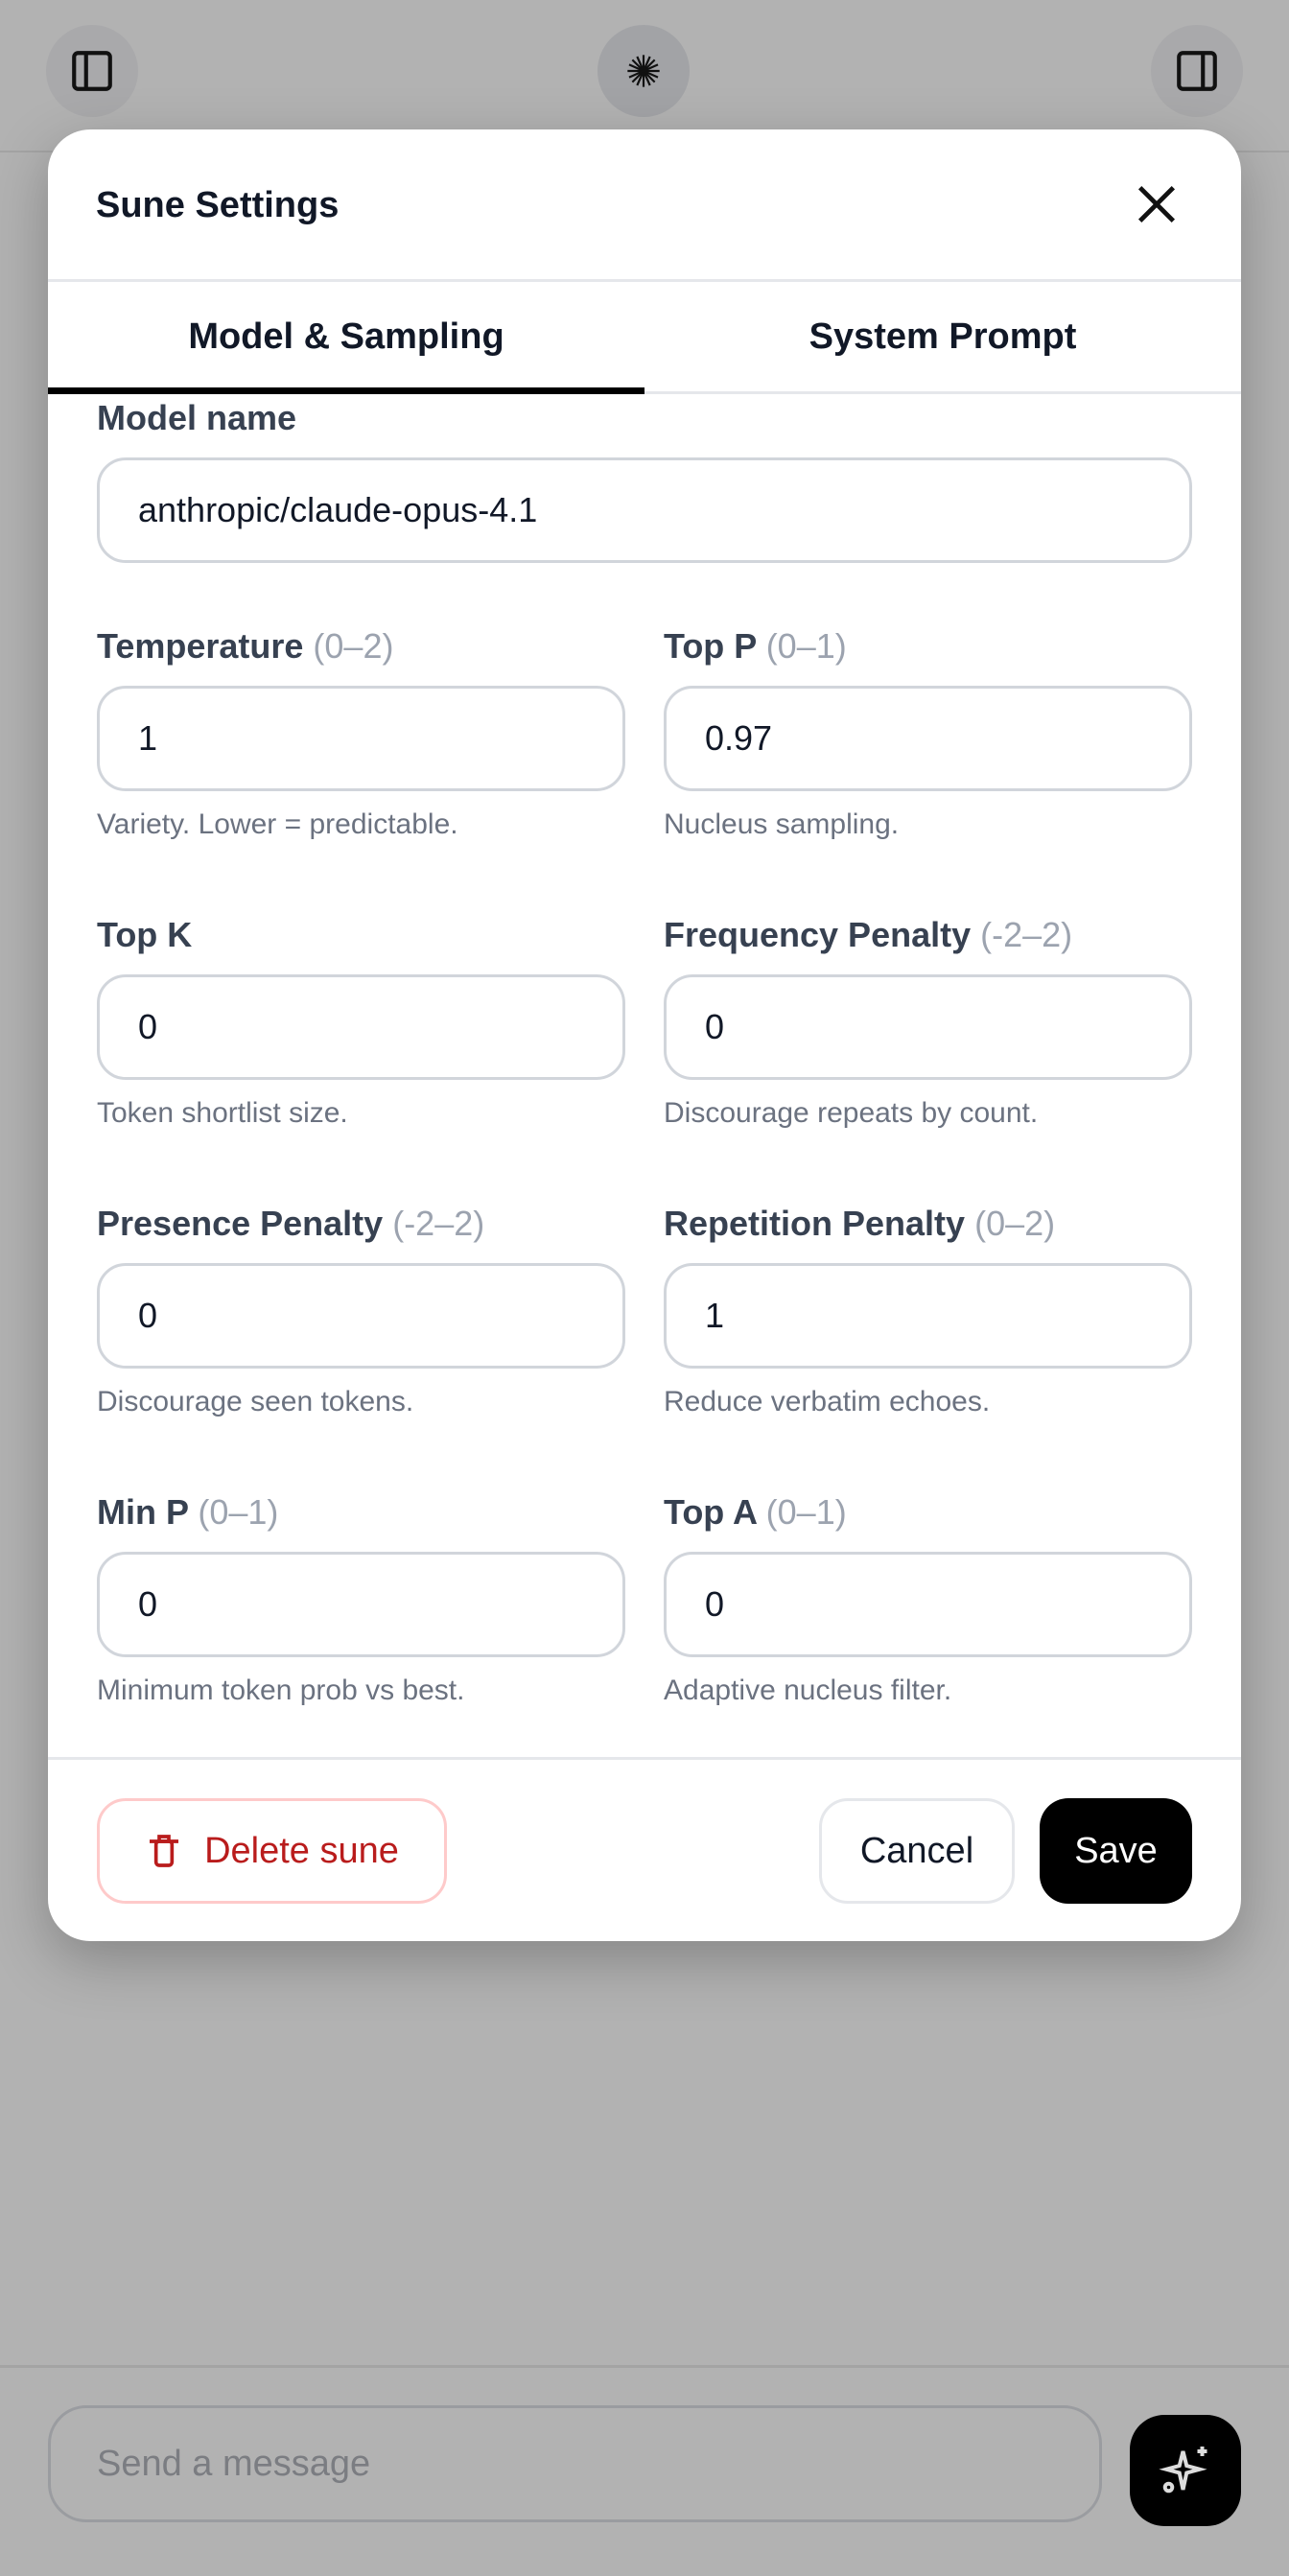 The image size is (1289, 2576). What do you see at coordinates (438, 1223) in the screenshot?
I see `presence-penalty-range: (-2–2)` at bounding box center [438, 1223].